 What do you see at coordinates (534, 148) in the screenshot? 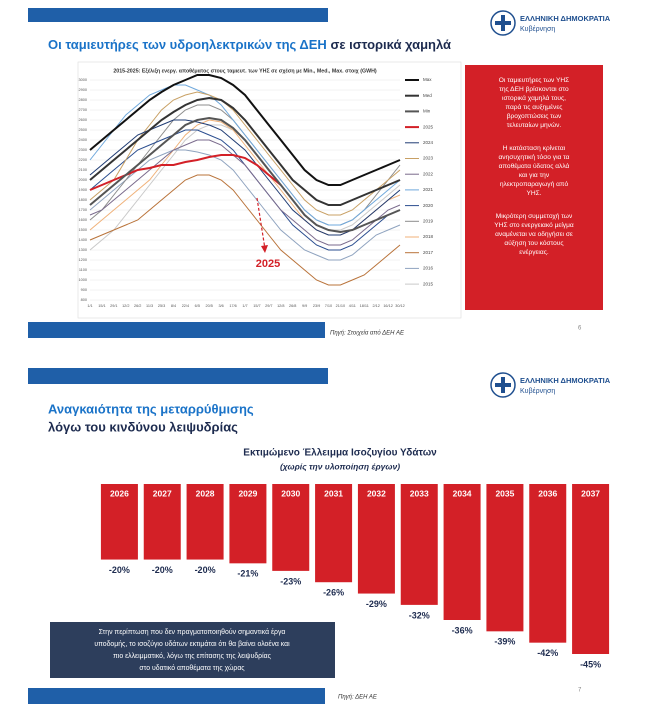
I see `sidebar-line: Η κατάσταση κρίνεται` at bounding box center [534, 148].